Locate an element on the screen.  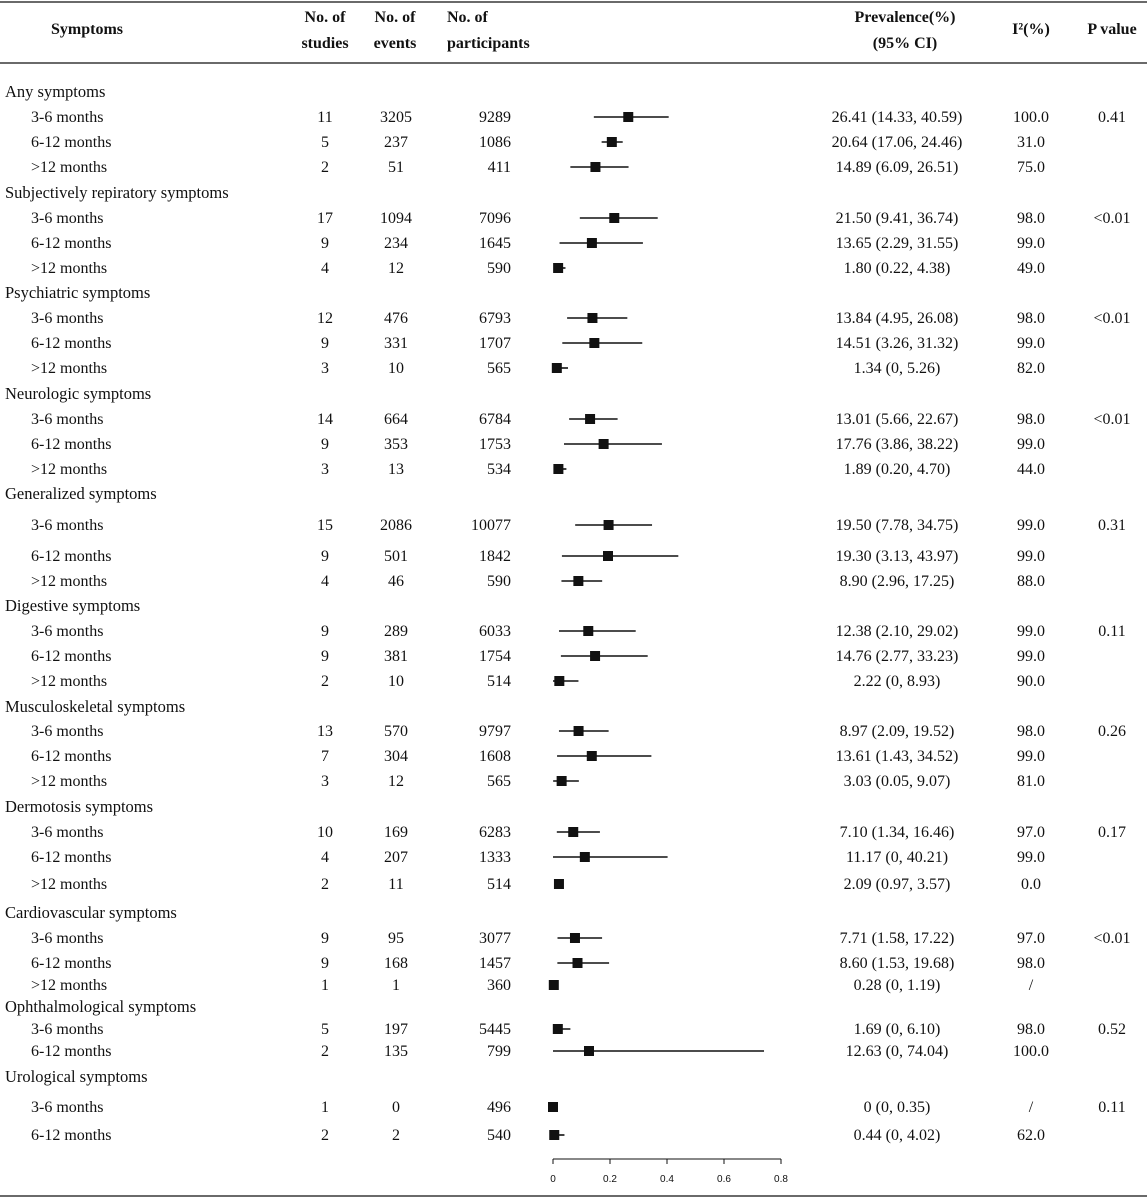
category-label: Generalized symptoms is located at coordinates (81, 493).